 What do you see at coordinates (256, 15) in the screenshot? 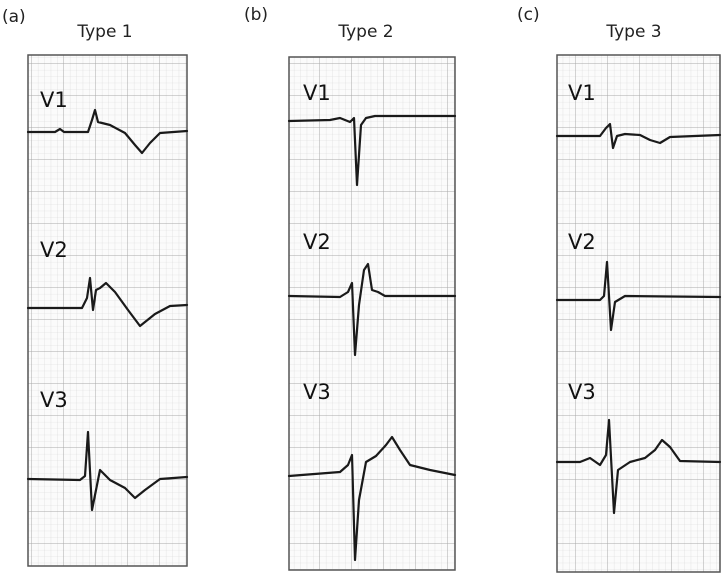
I see `panel-label: (b)` at bounding box center [256, 15].